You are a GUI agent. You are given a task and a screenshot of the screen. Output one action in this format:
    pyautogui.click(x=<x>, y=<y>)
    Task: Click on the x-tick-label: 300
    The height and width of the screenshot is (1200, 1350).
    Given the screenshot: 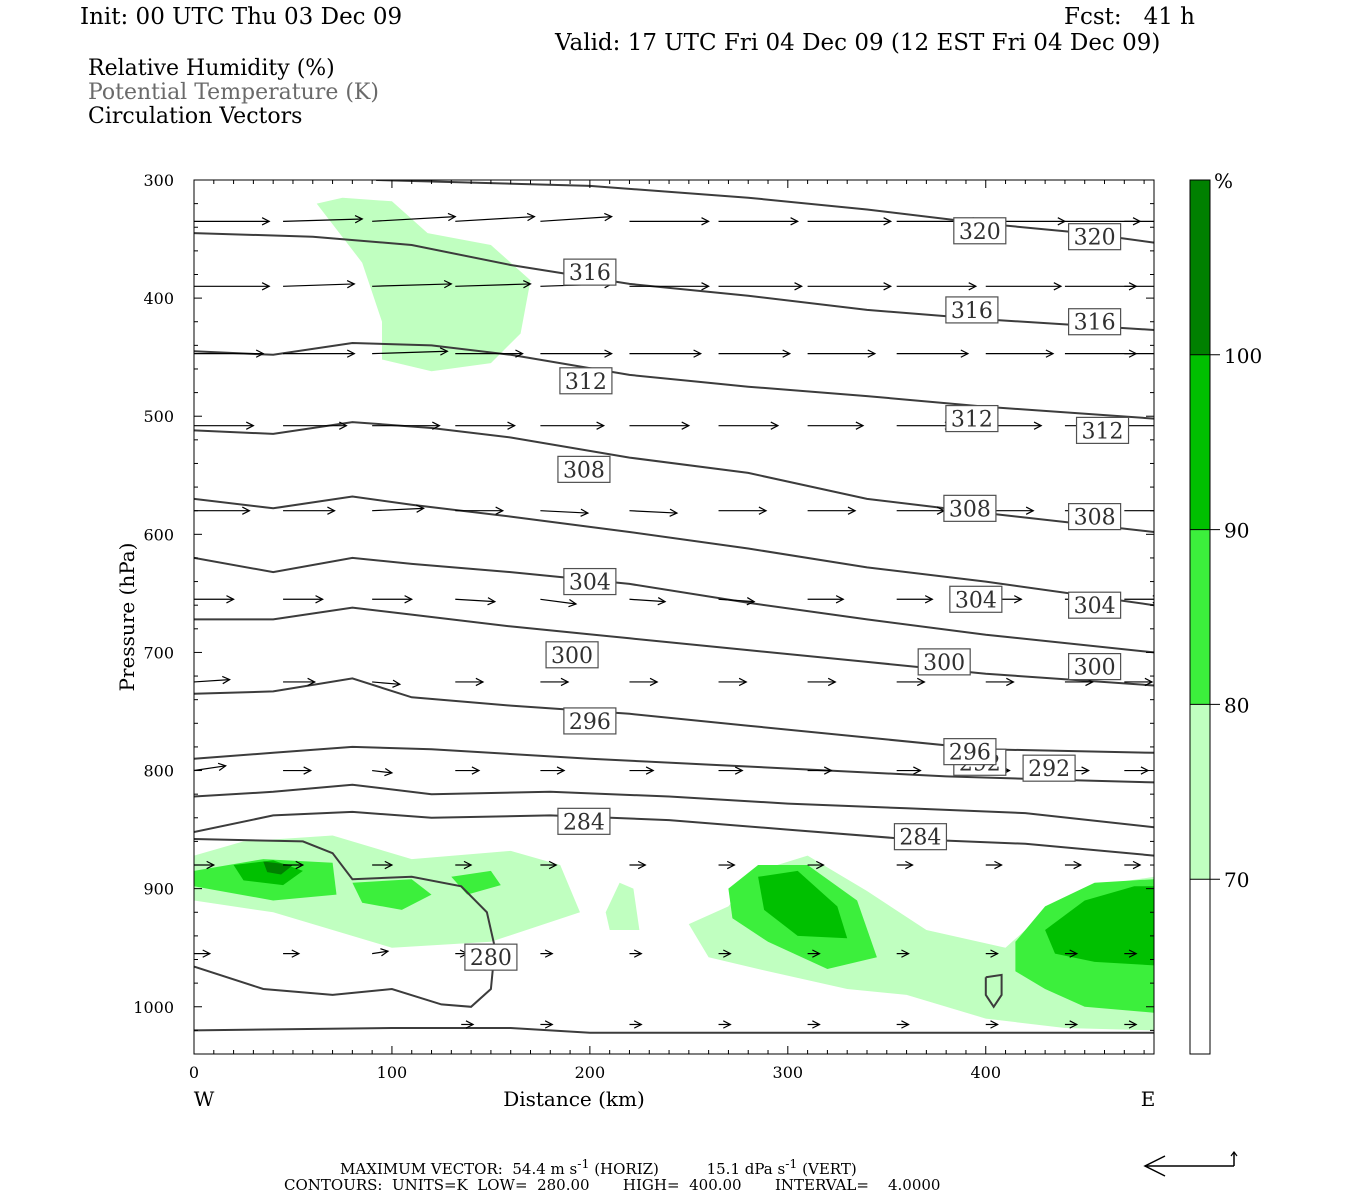 What is the action you would take?
    pyautogui.click(x=788, y=1072)
    